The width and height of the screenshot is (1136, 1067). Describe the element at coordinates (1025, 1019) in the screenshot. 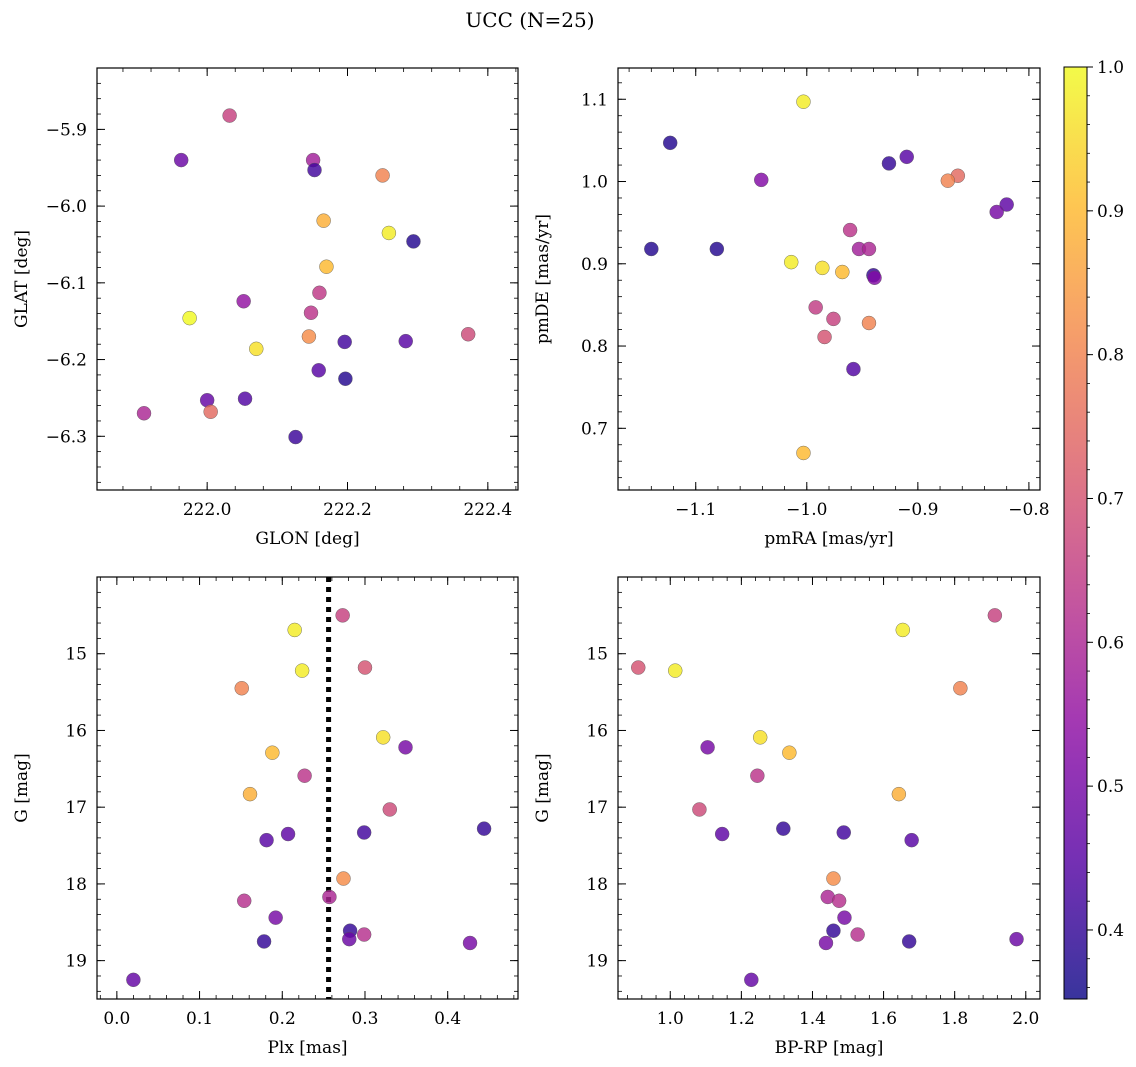

I see `x-tick-label: 2.0` at that location.